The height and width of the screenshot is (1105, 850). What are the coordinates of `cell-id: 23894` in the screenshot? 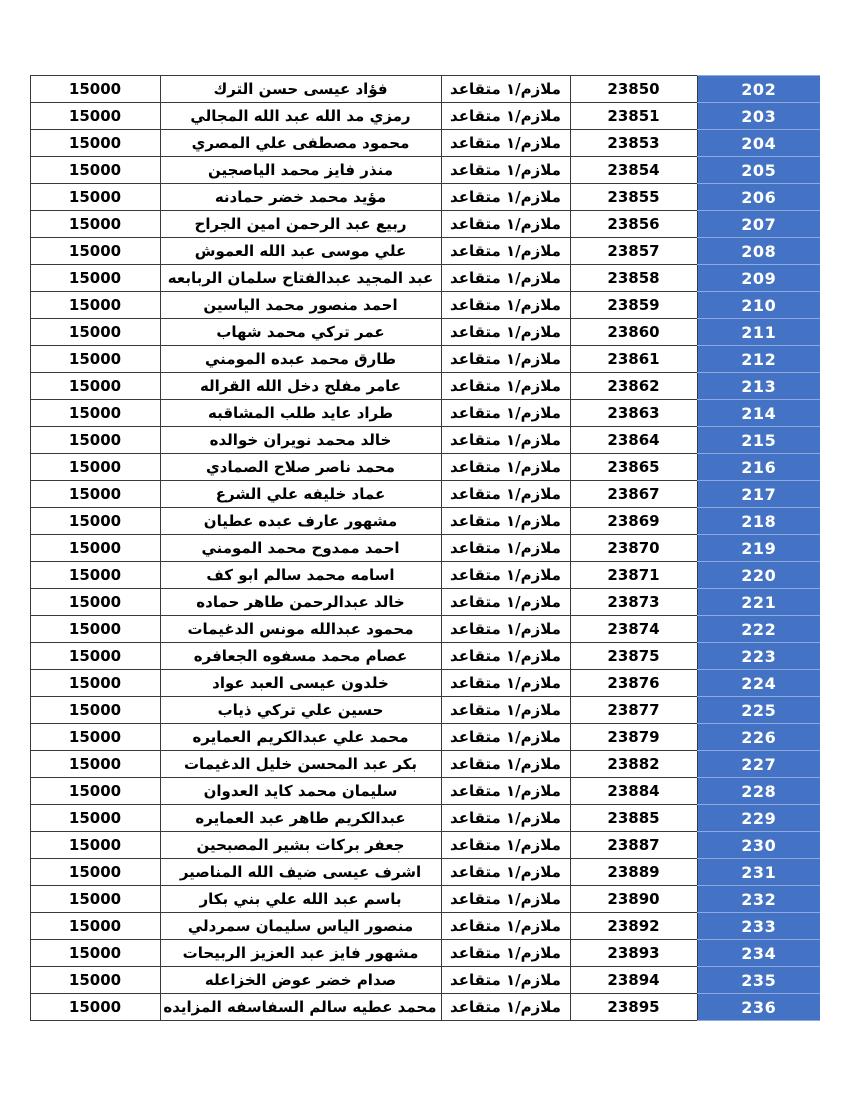 It's located at (633, 980).